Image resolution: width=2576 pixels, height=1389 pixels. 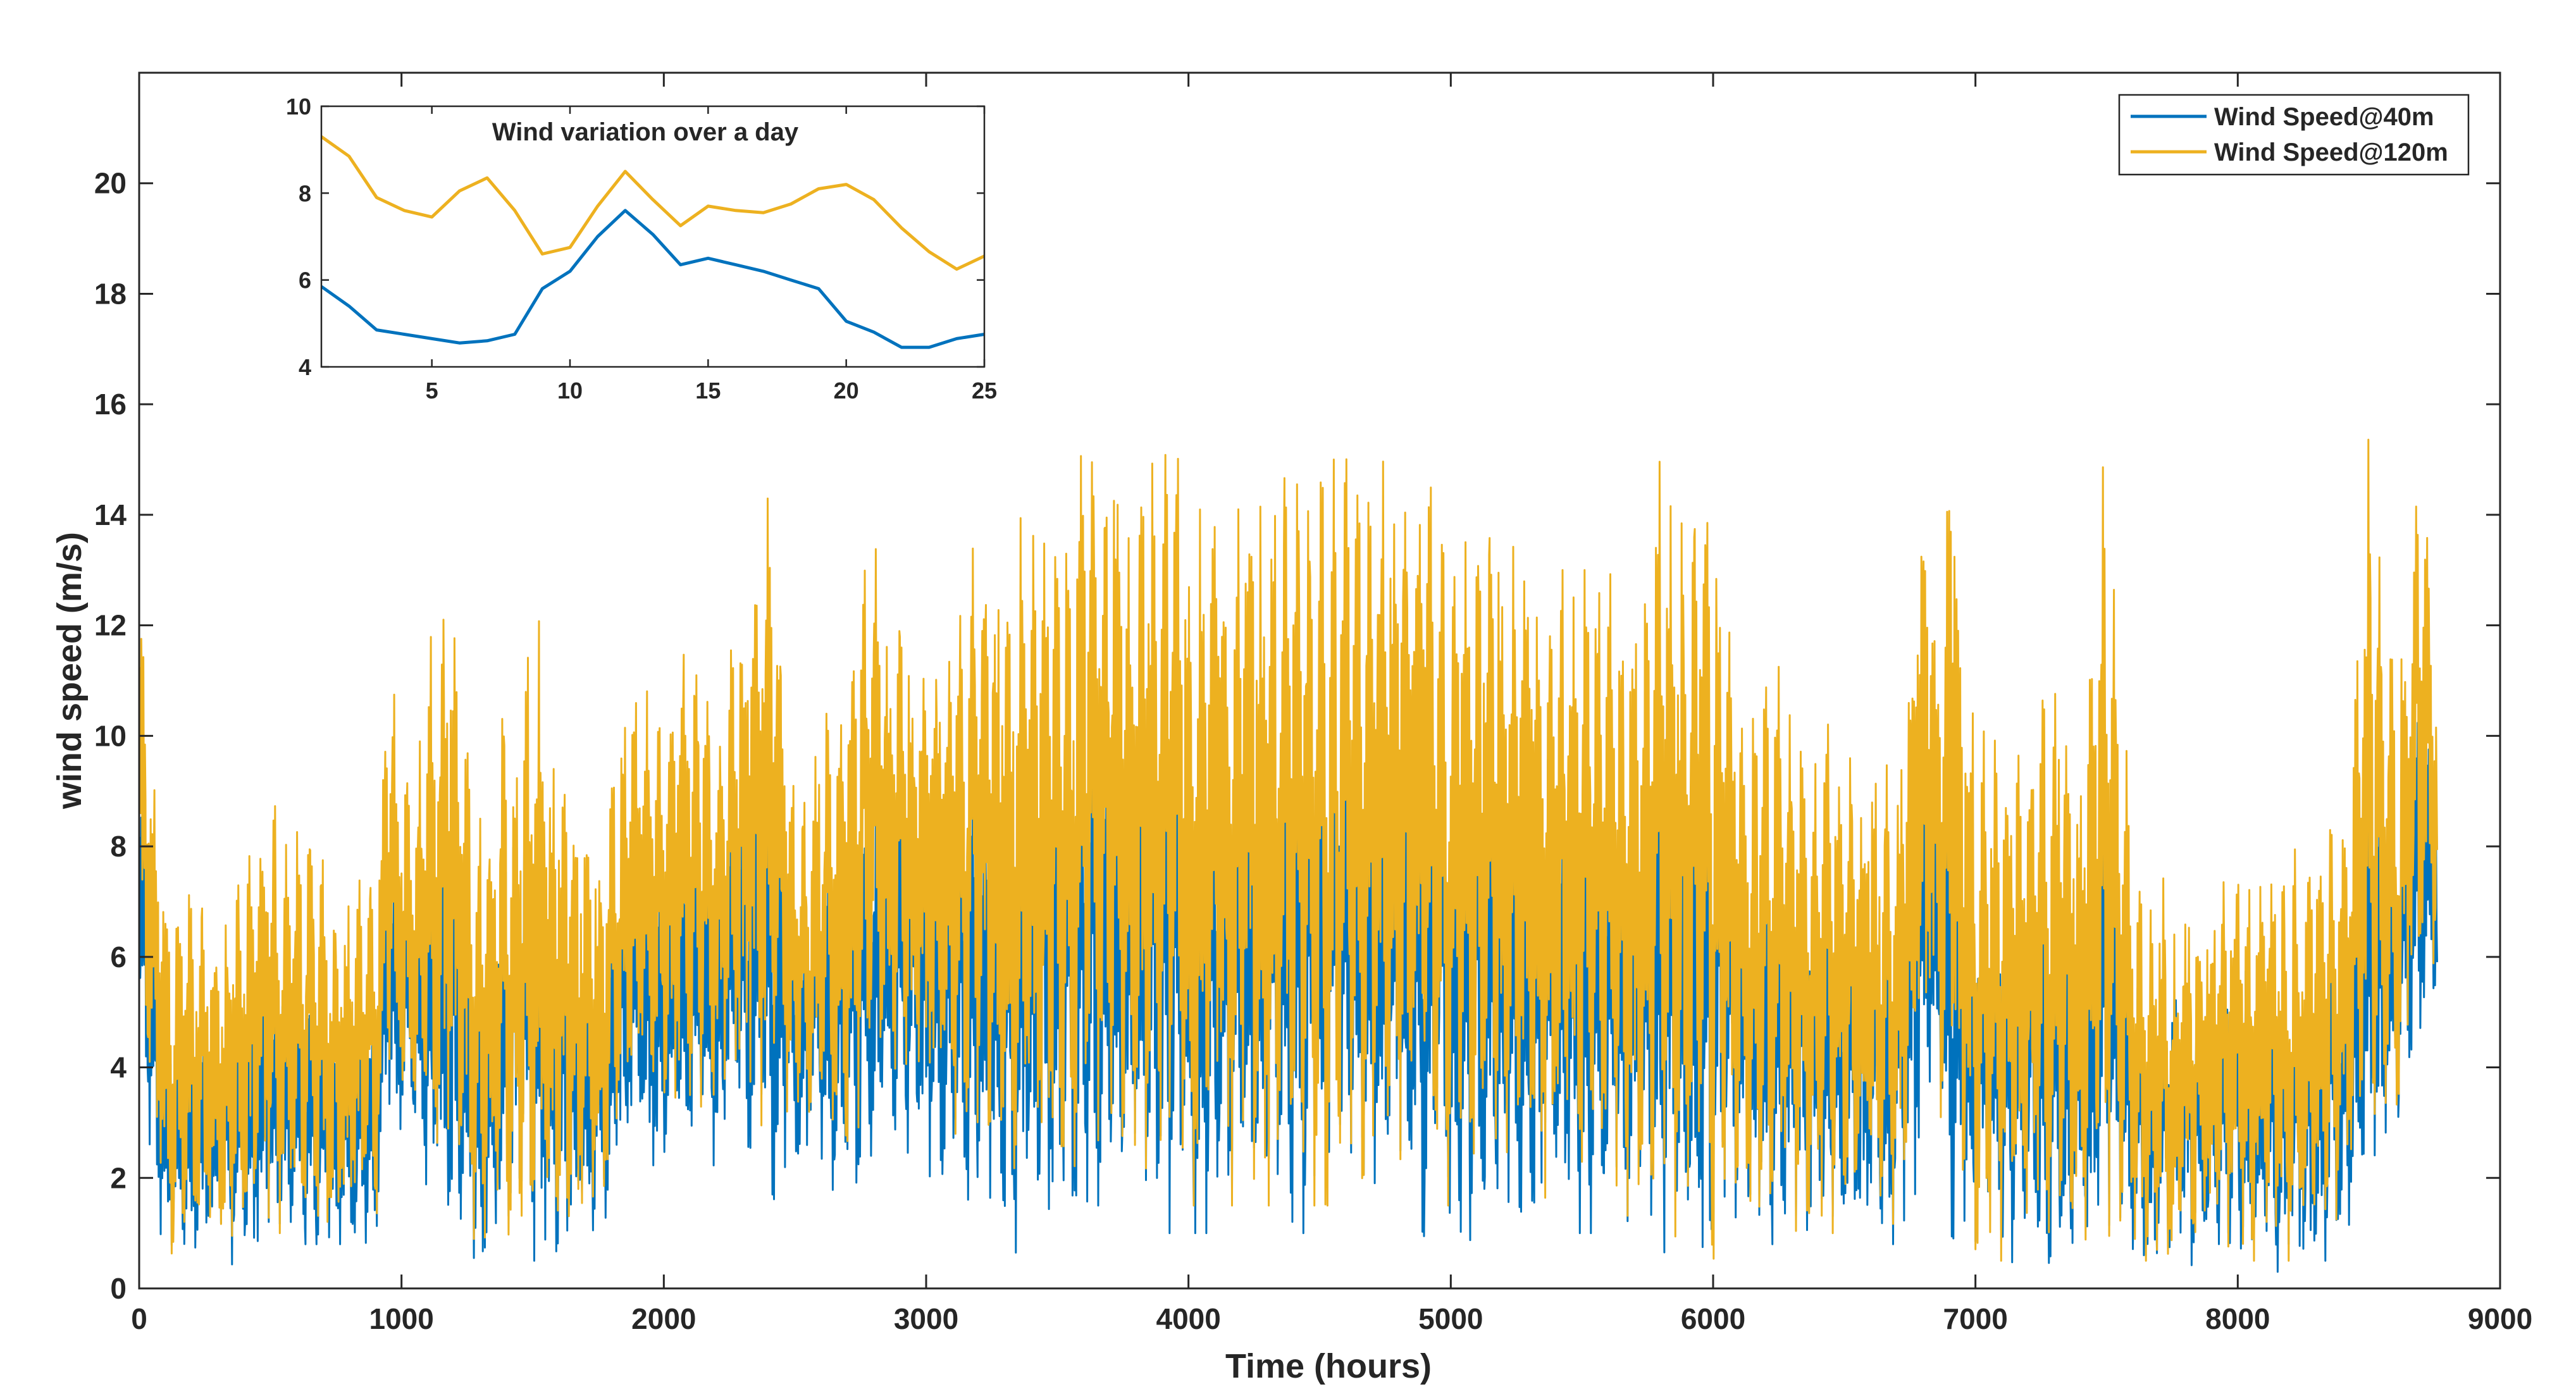 I want to click on y-tick-label: 8, so click(x=119, y=846).